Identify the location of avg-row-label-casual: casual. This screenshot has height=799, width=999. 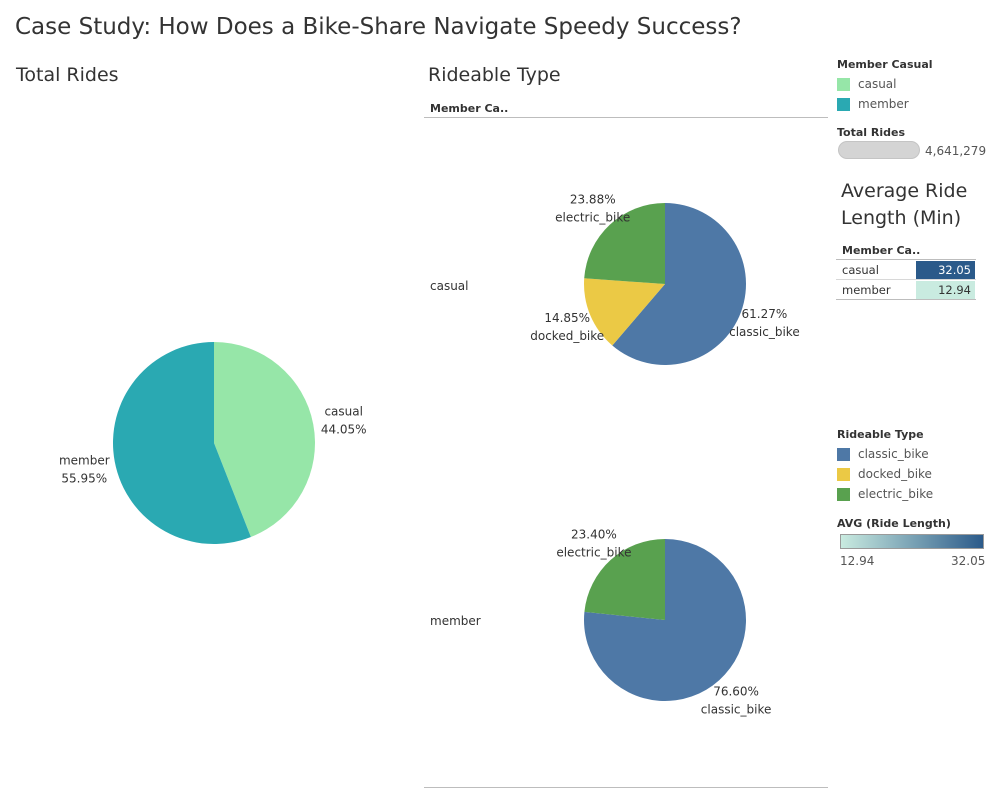
(860, 270).